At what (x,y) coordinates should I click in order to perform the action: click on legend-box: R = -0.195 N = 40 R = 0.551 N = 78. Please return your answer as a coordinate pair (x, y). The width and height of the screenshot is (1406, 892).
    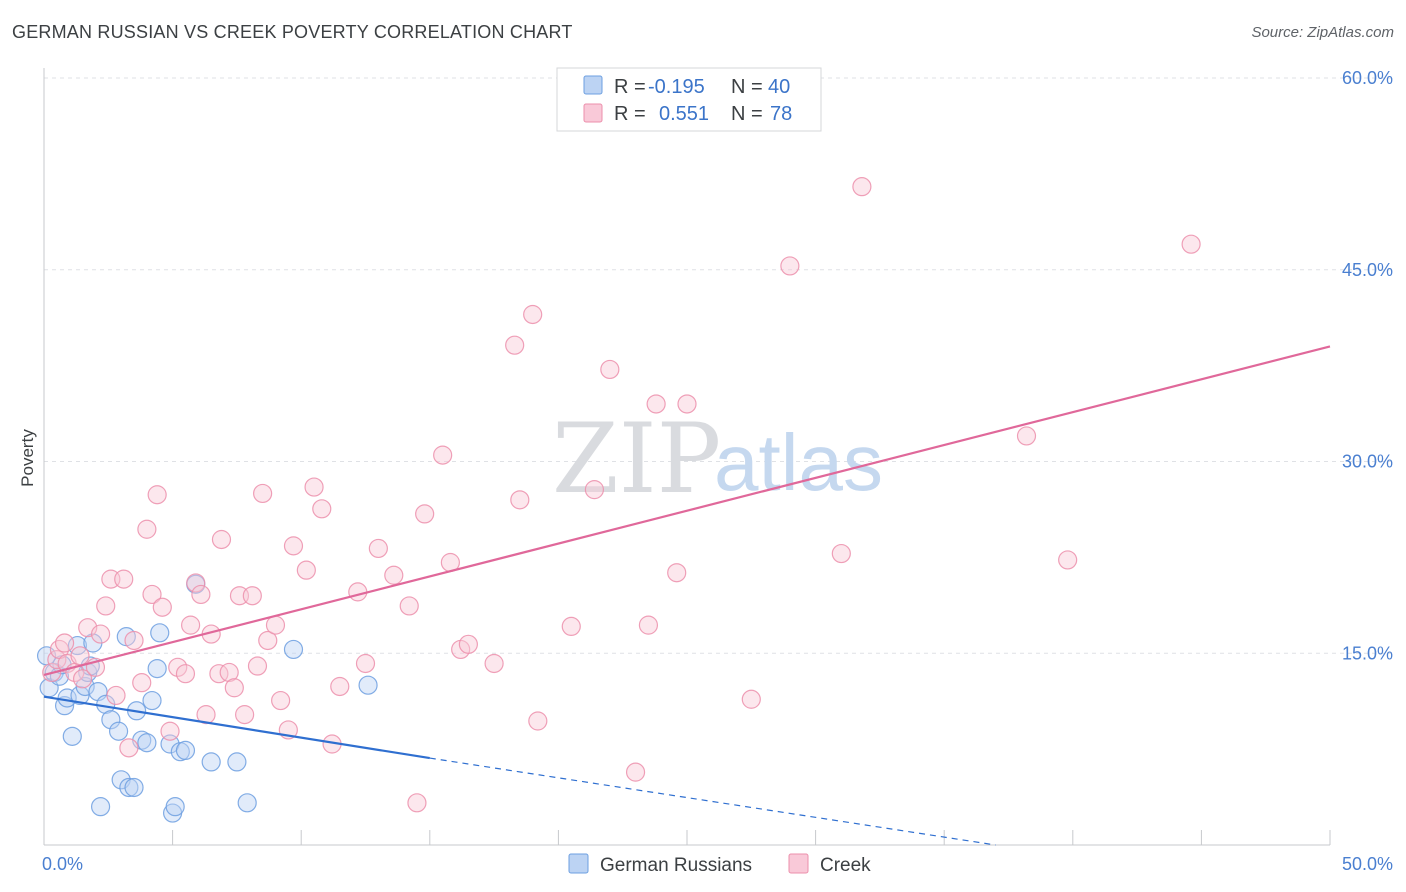
    Looking at the image, I should click on (689, 99).